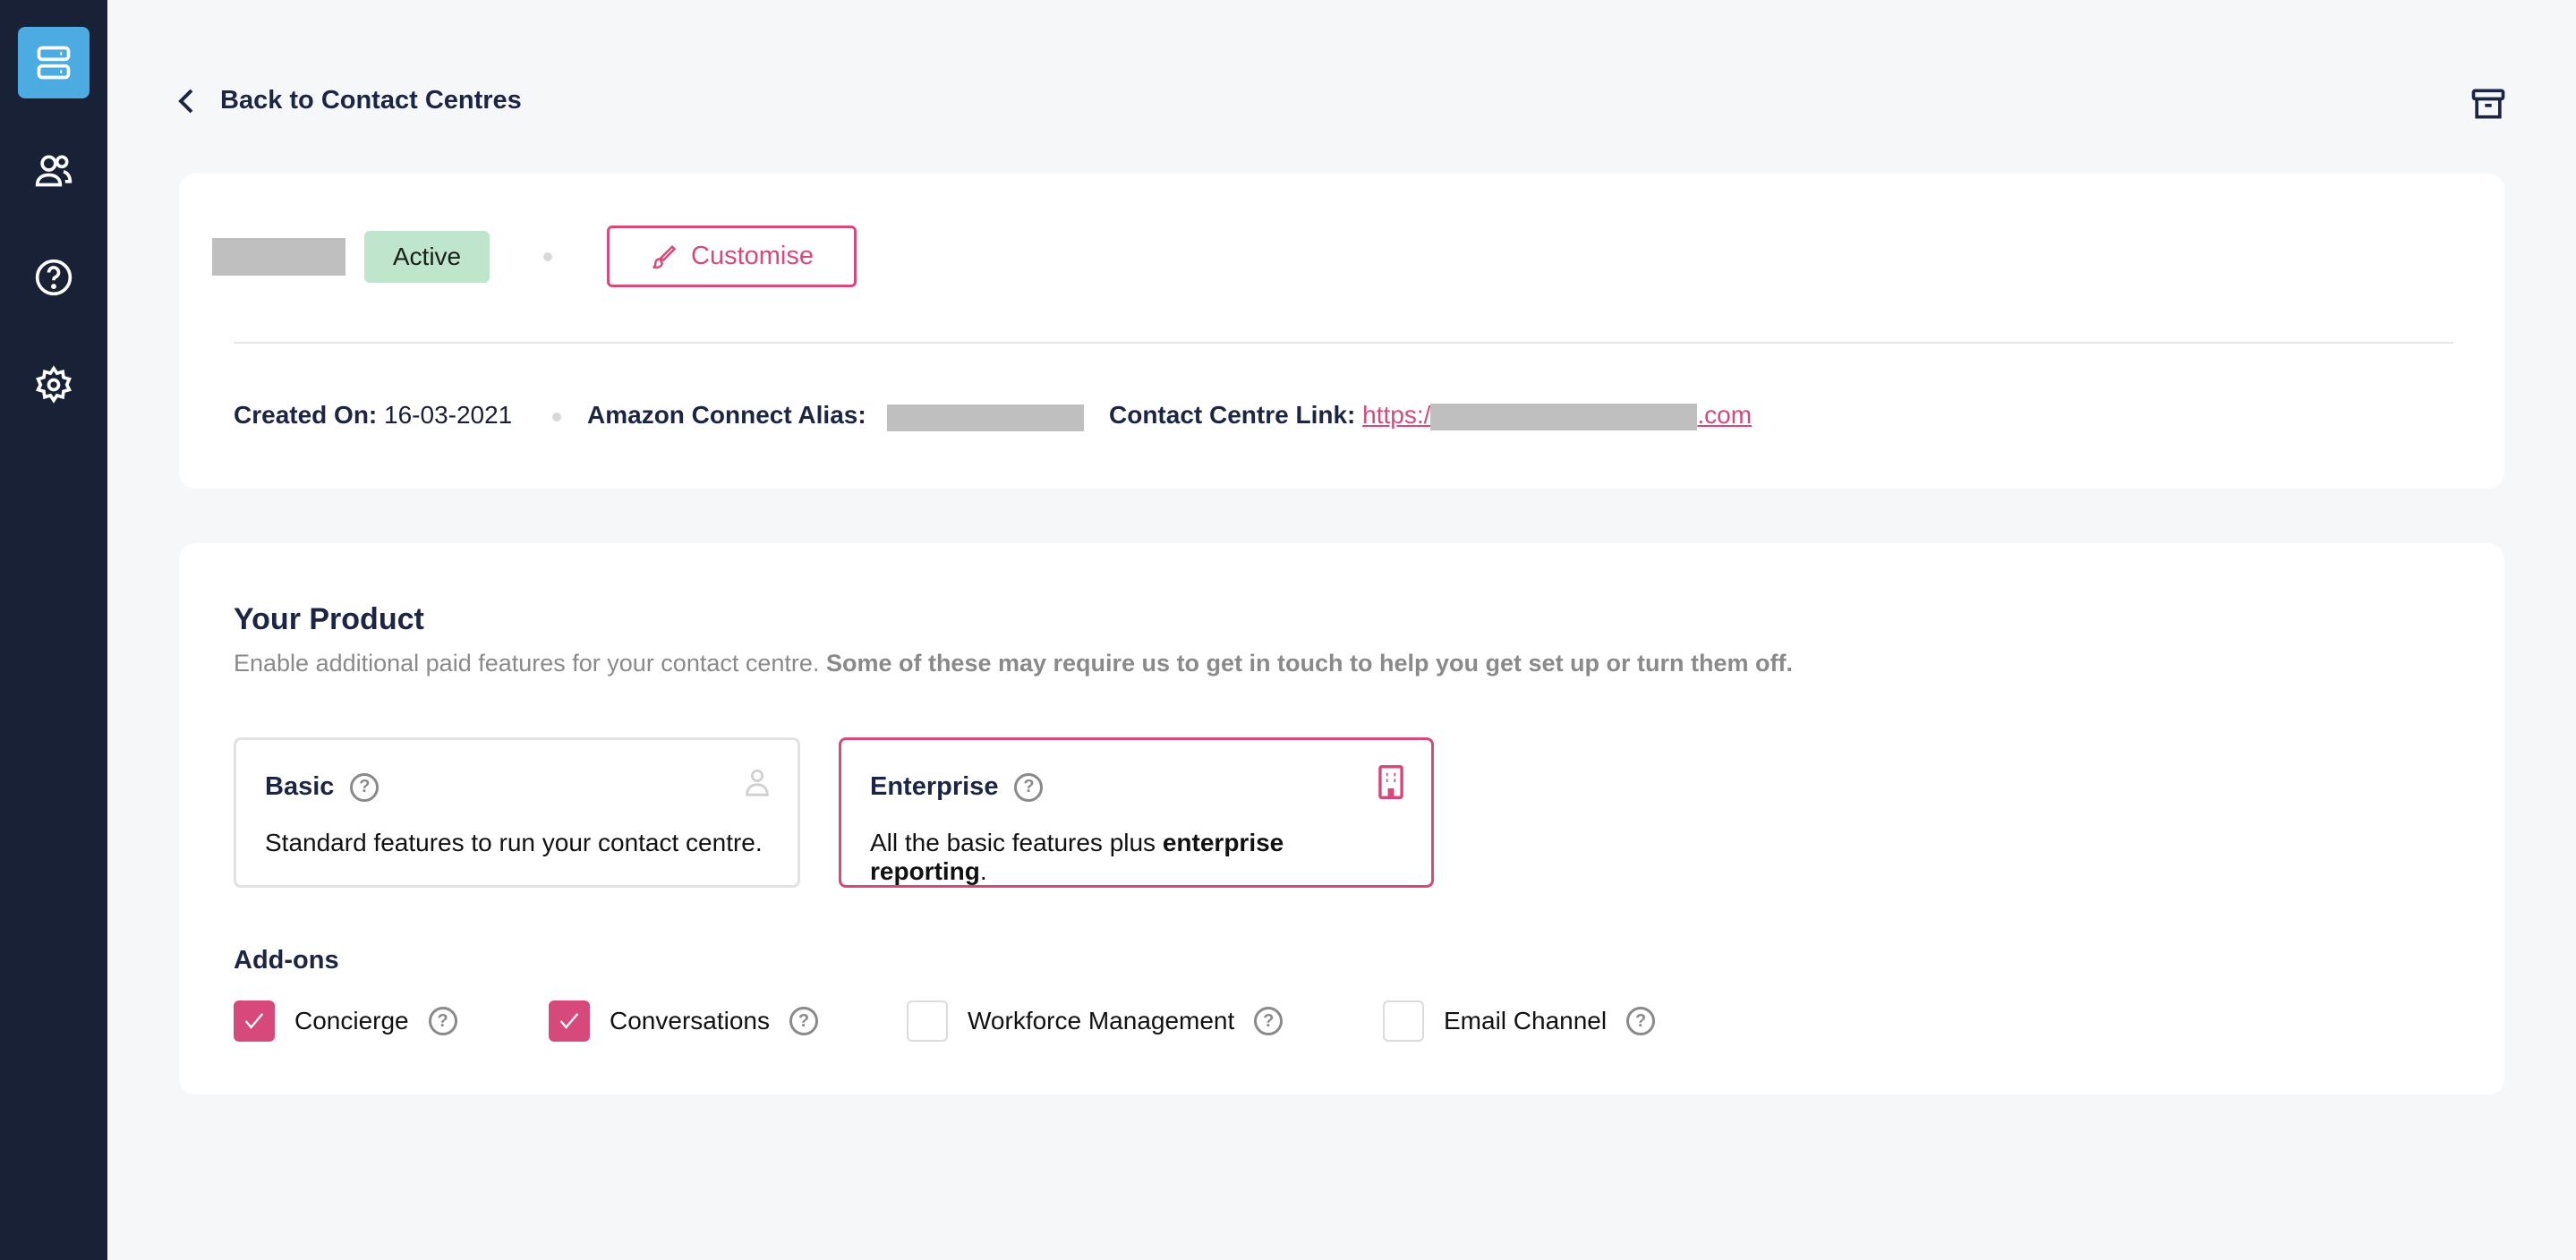  What do you see at coordinates (1013, 842) in the screenshot?
I see `desc-text: All the basic features plus` at bounding box center [1013, 842].